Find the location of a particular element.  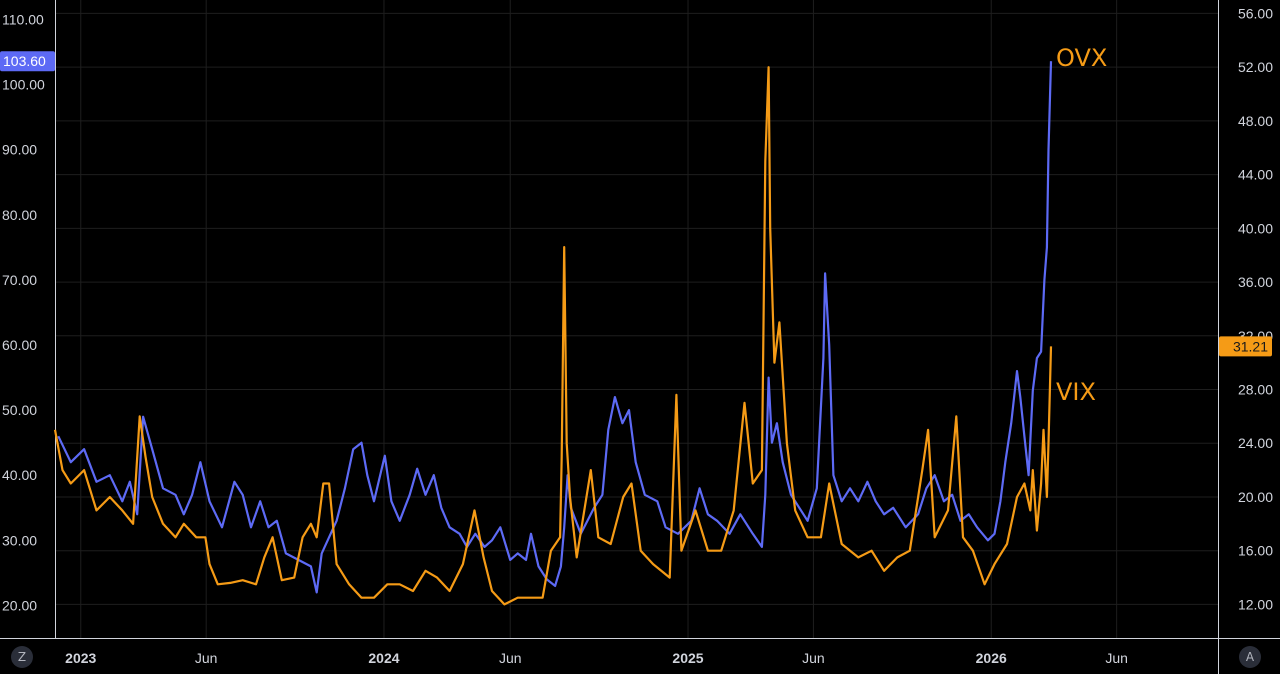

right-tick-label: 40.00 is located at coordinates (1255, 228).